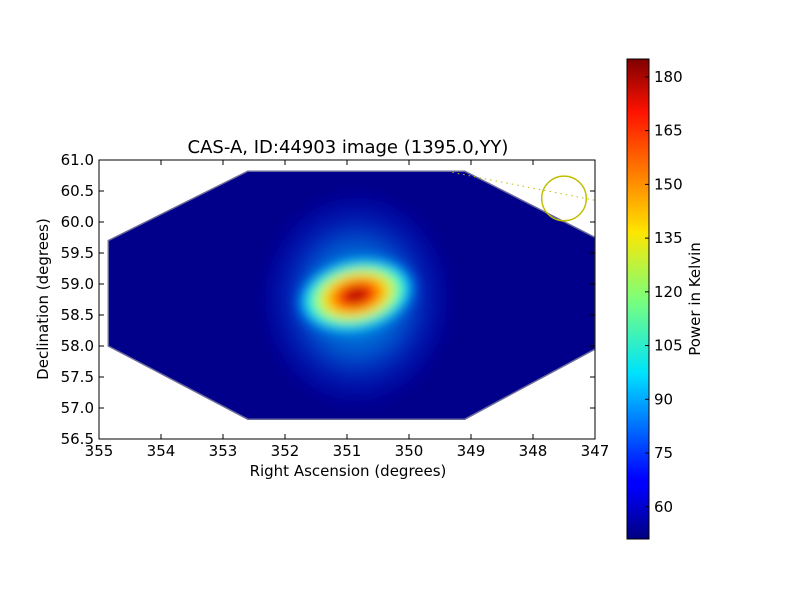 This screenshot has height=600, width=800. What do you see at coordinates (564, 198) in the screenshot?
I see `beam-circle` at bounding box center [564, 198].